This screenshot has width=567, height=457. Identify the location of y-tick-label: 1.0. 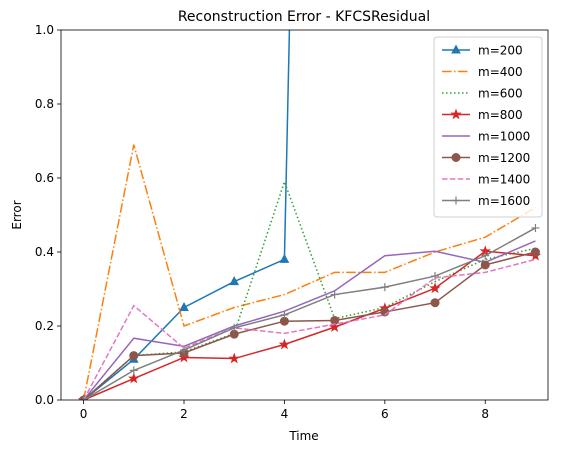
(44, 30).